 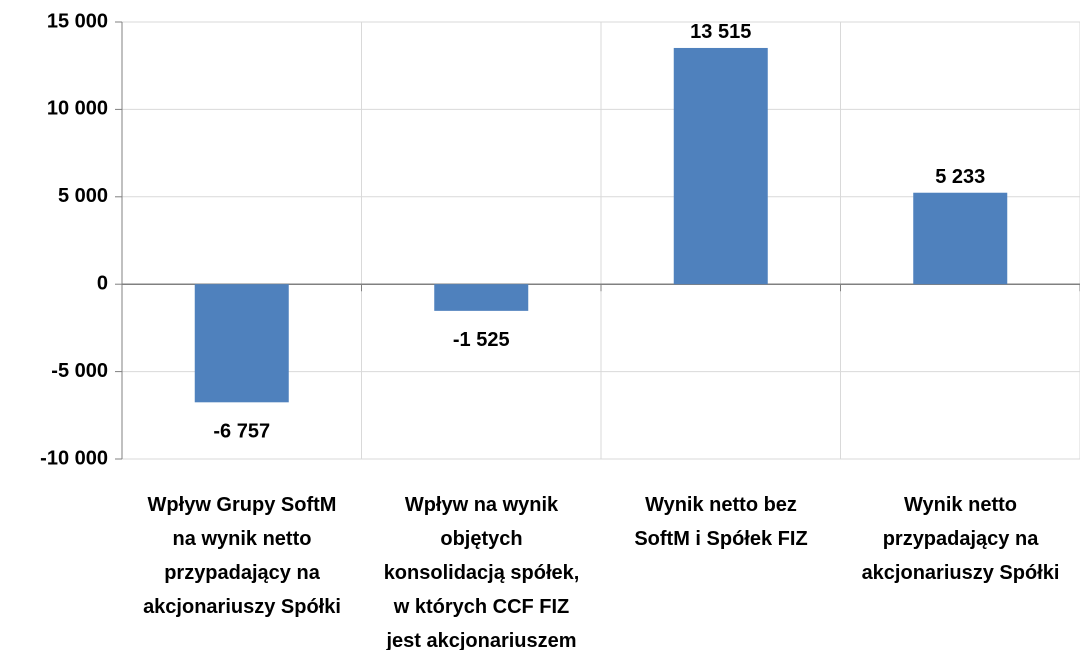 What do you see at coordinates (721, 522) in the screenshot?
I see `x-tick-label: Wynik netto bez SoftM i Spółek FIZ` at bounding box center [721, 522].